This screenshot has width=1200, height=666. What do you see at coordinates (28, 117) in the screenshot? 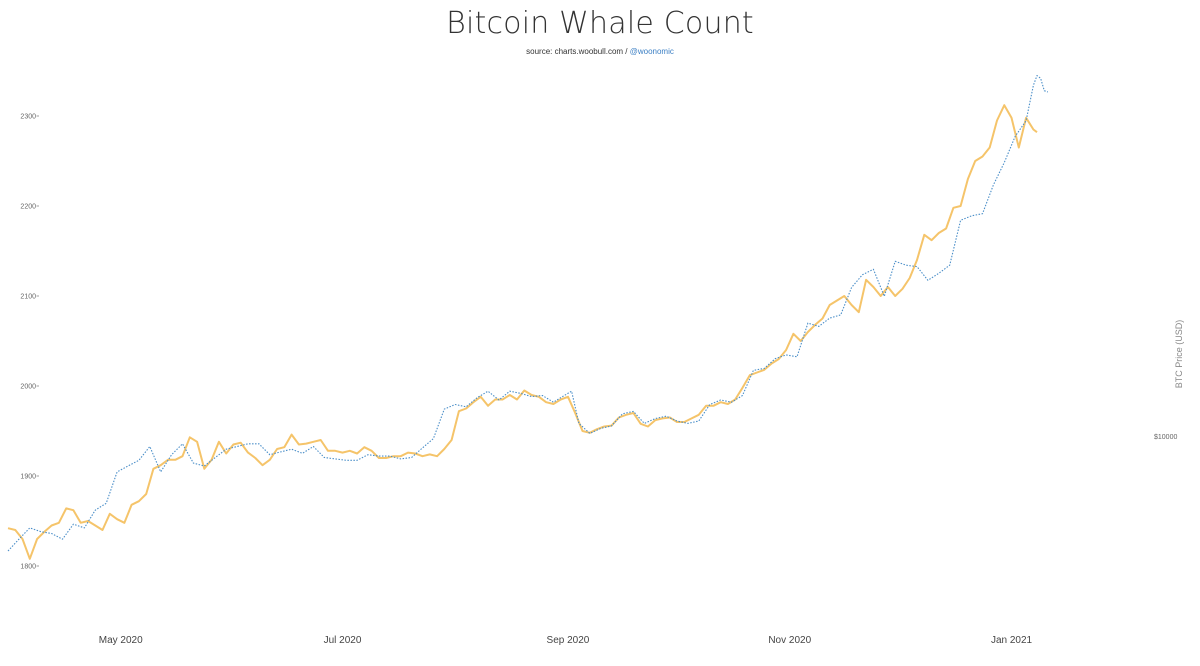
I see `y-tick-label: 2300` at bounding box center [28, 117].